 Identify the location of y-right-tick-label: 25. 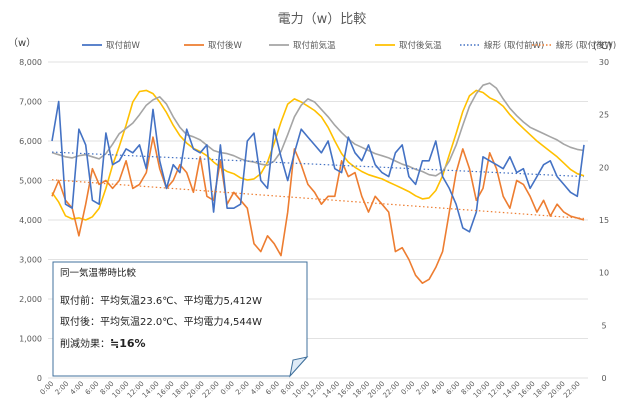
(604, 115).